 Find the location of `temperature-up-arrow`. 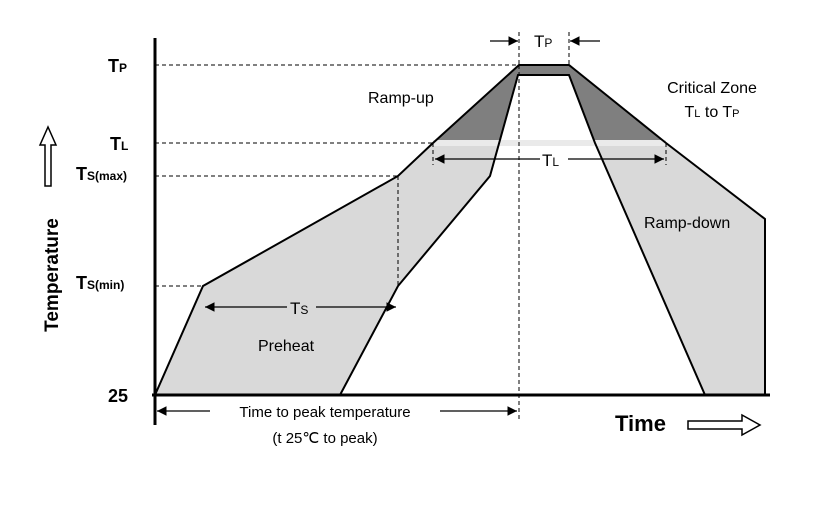

temperature-up-arrow is located at coordinates (48, 156).